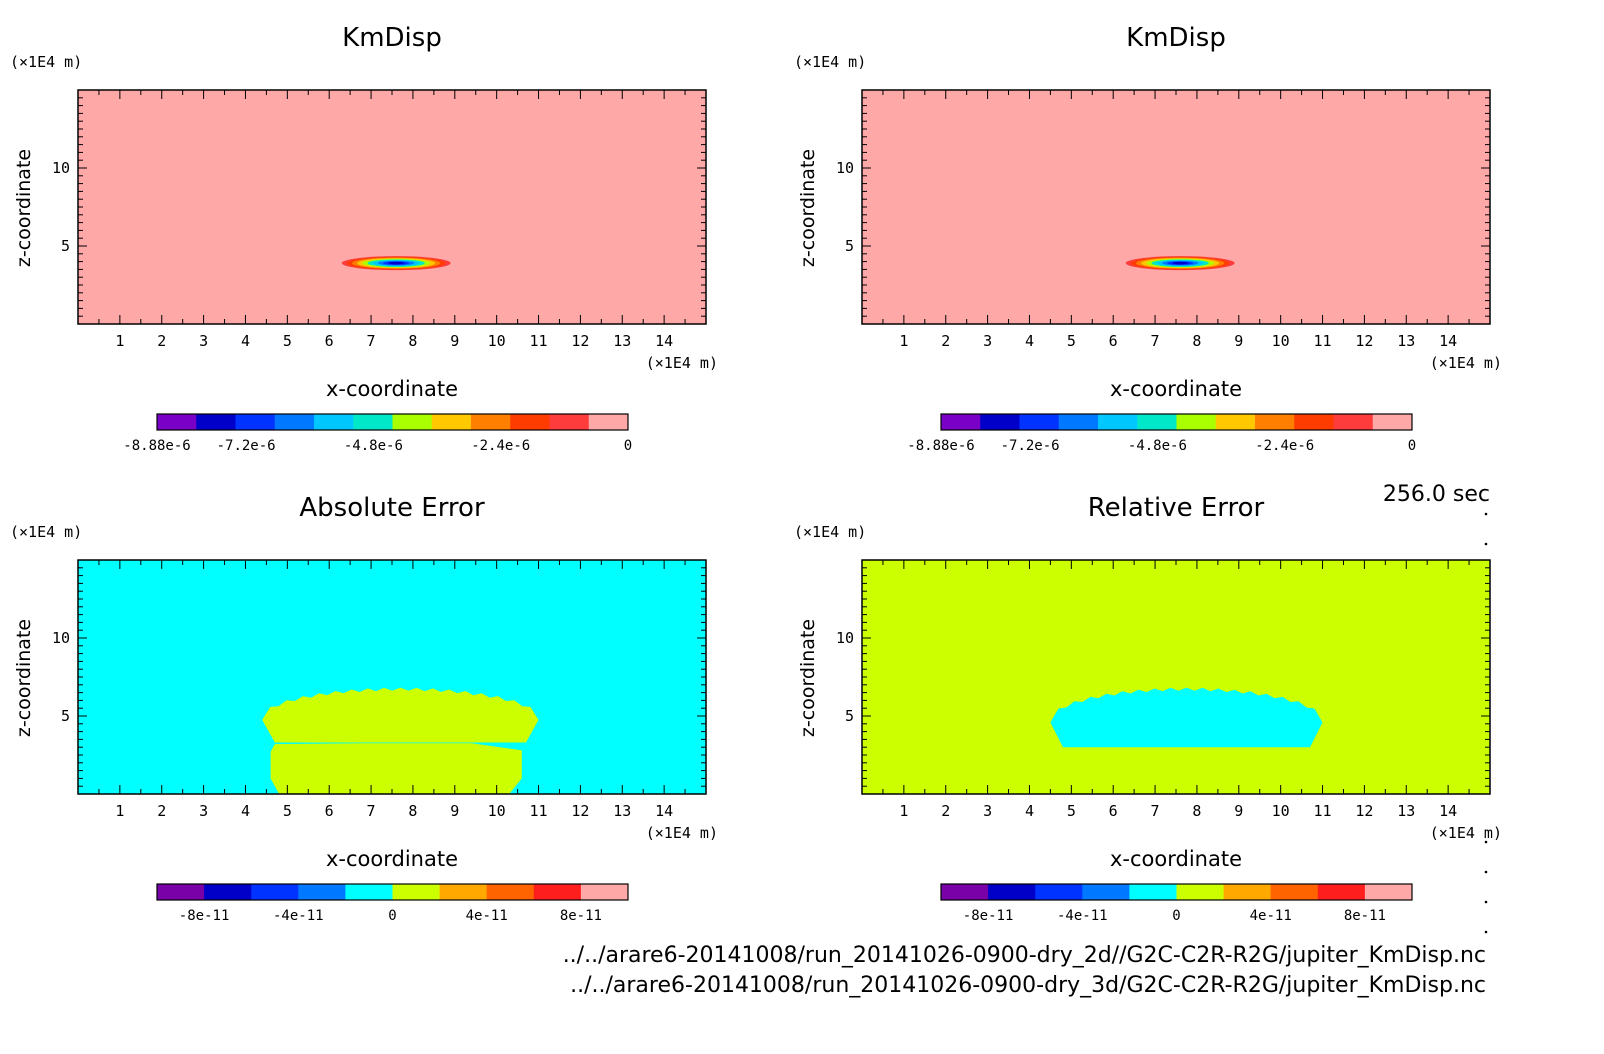 The height and width of the screenshot is (1054, 1604). What do you see at coordinates (500, 446) in the screenshot?
I see `colorbar-tick-label: -2.4e-6` at bounding box center [500, 446].